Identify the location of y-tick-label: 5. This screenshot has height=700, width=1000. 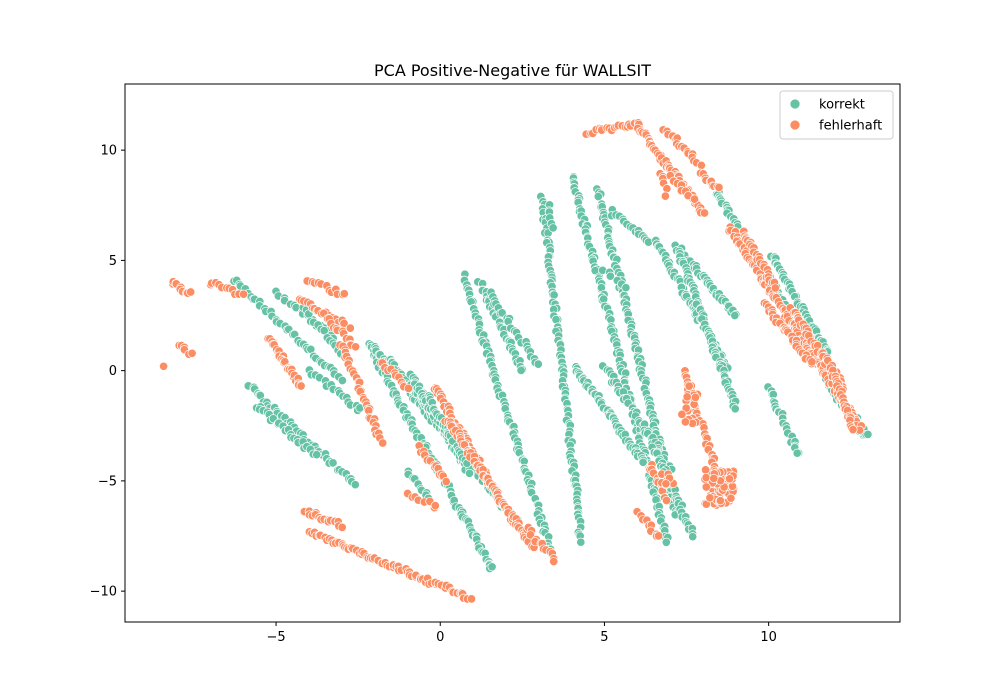
(113, 261).